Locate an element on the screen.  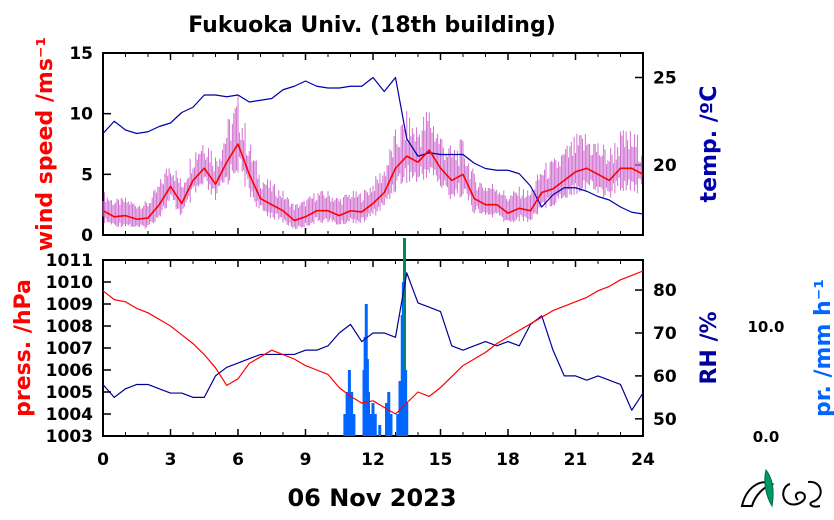
press-y-tick-label: 1008 is located at coordinates (69, 327).